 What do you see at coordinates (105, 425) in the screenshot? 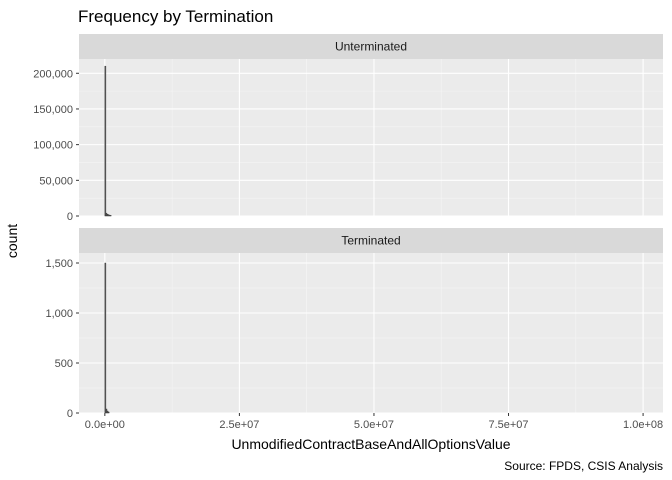
I see `x-tick-label: 0.0e+00` at bounding box center [105, 425].